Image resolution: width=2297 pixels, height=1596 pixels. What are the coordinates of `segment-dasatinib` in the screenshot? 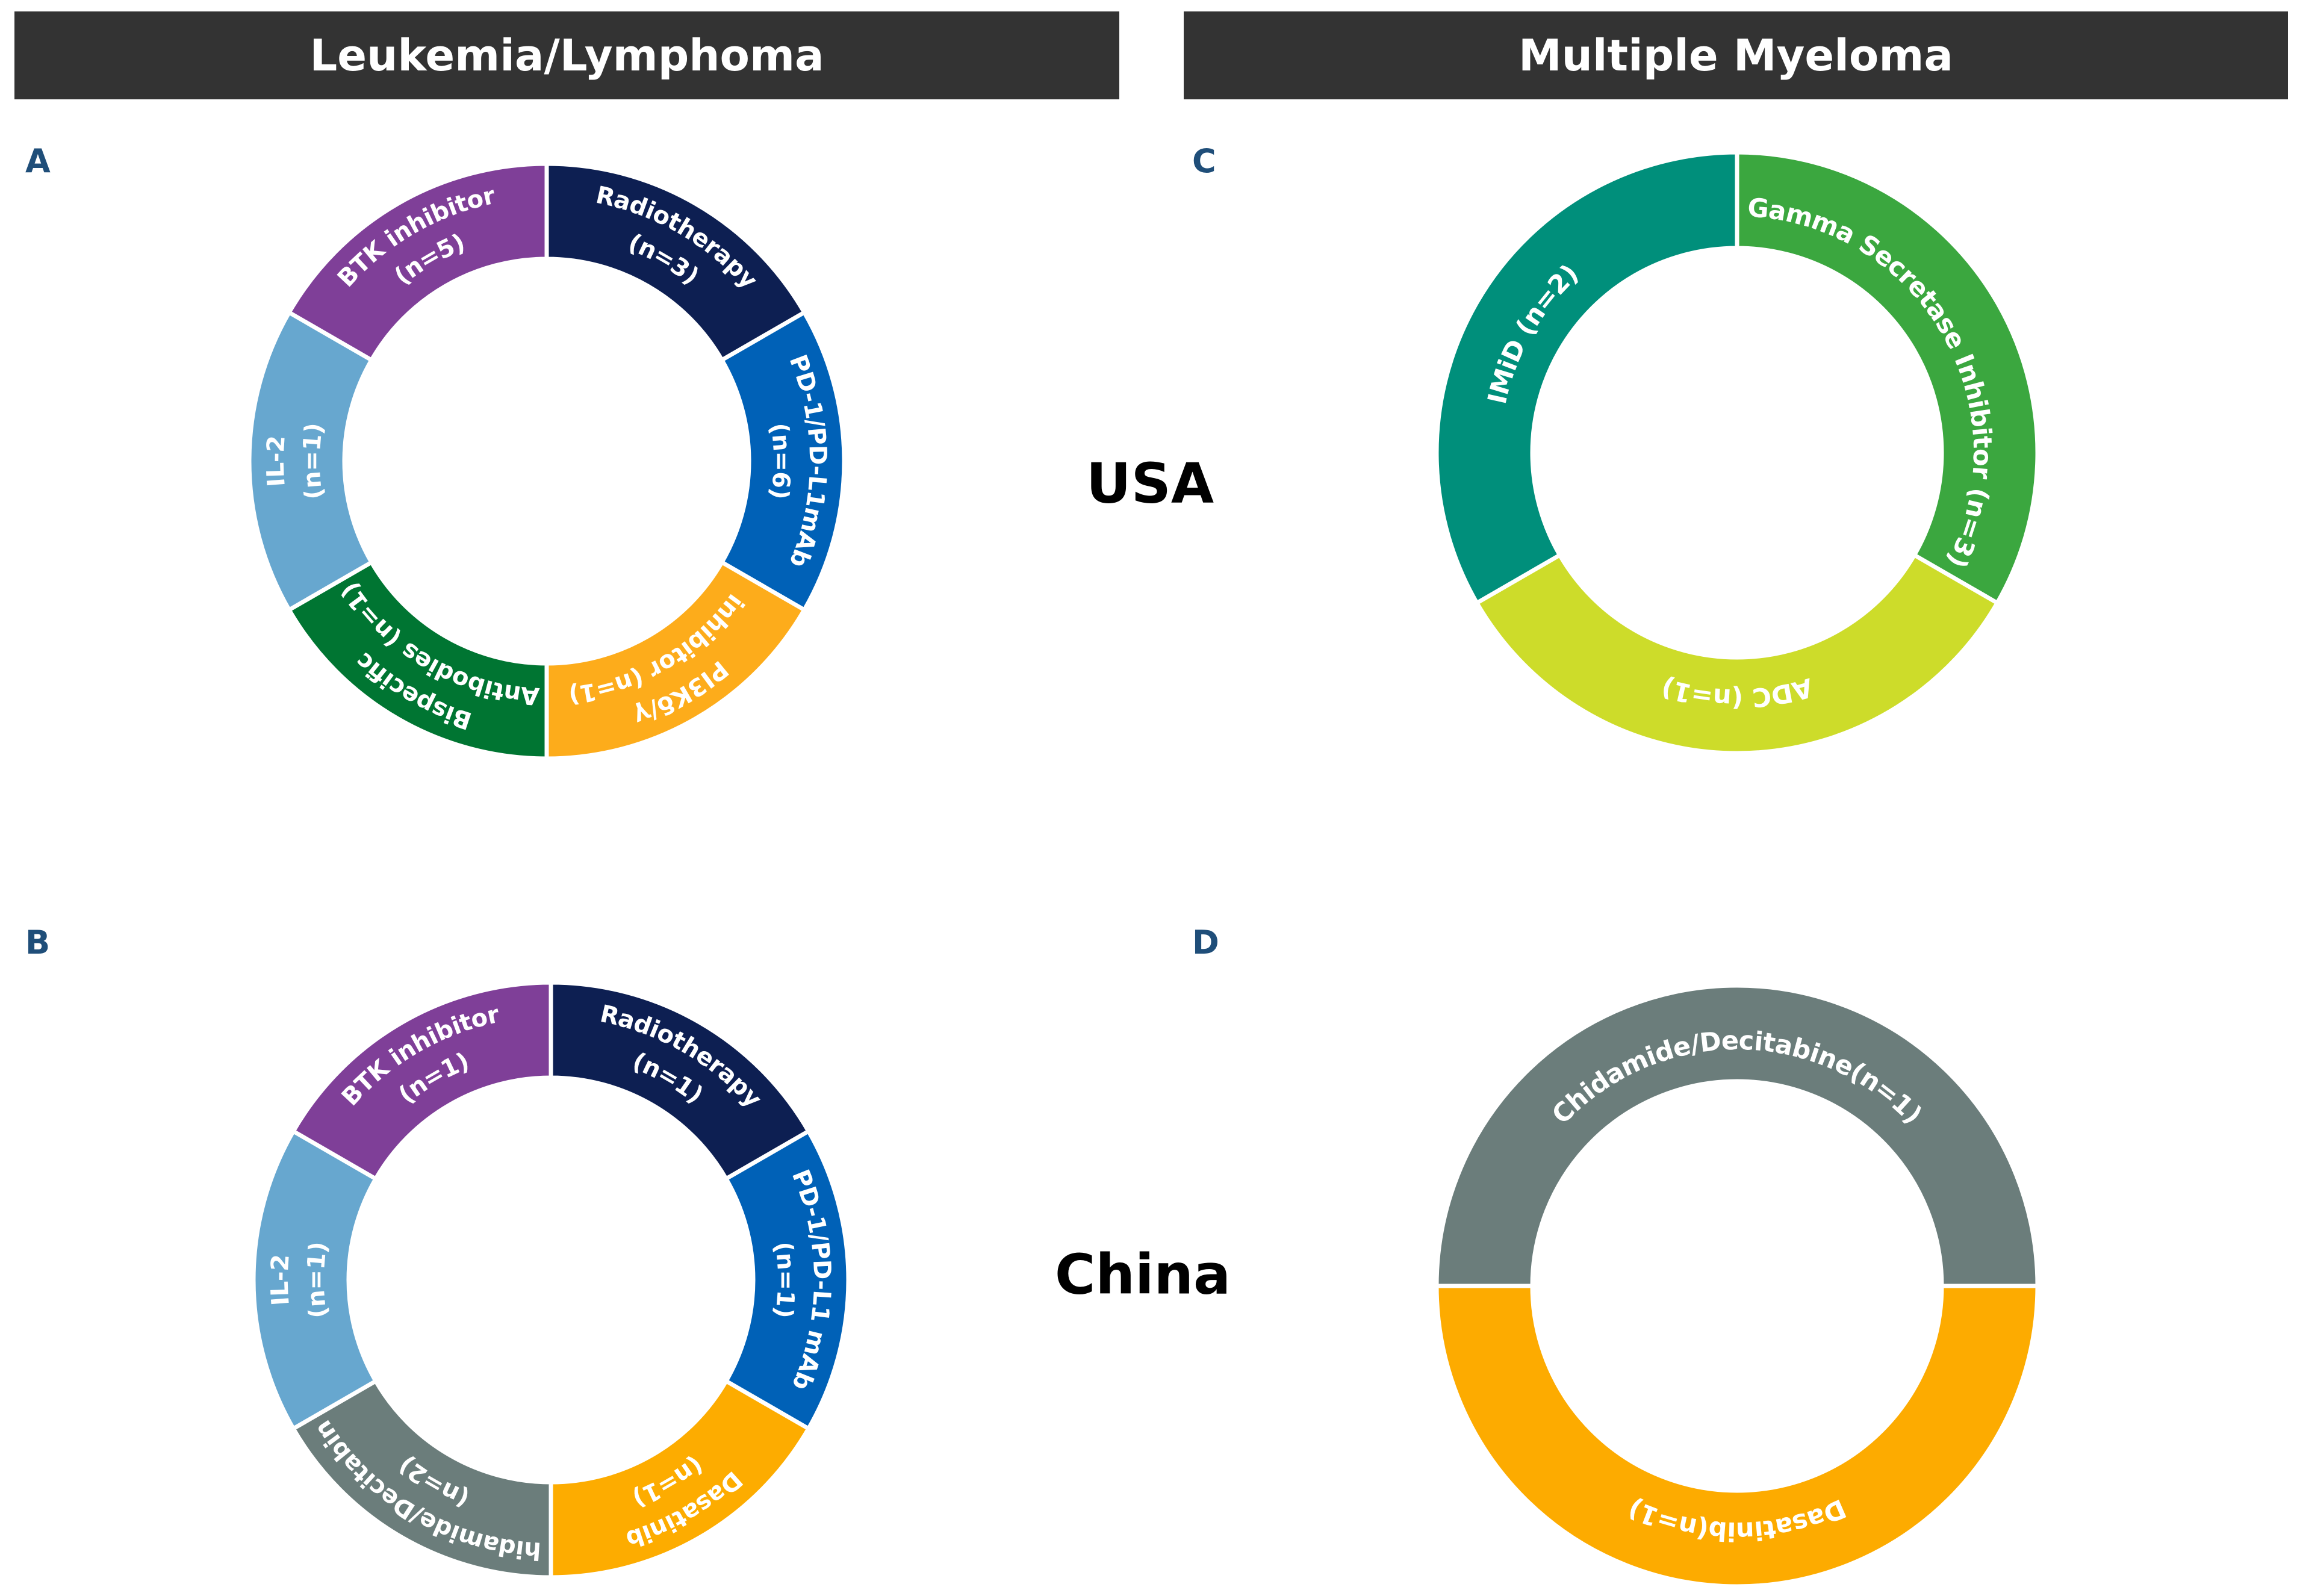 It's located at (1737, 1436).